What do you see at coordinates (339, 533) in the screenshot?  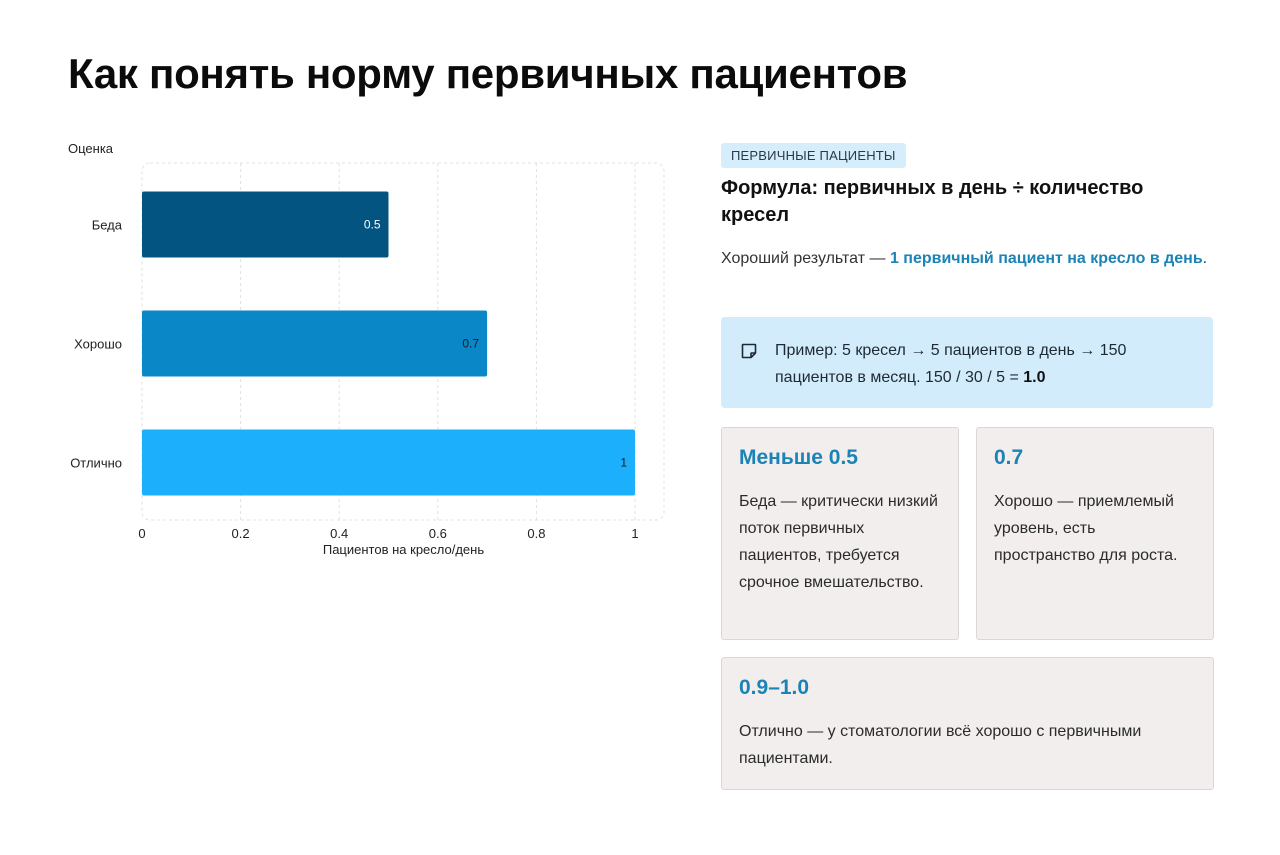 I see `x-tick-label: 0.4` at bounding box center [339, 533].